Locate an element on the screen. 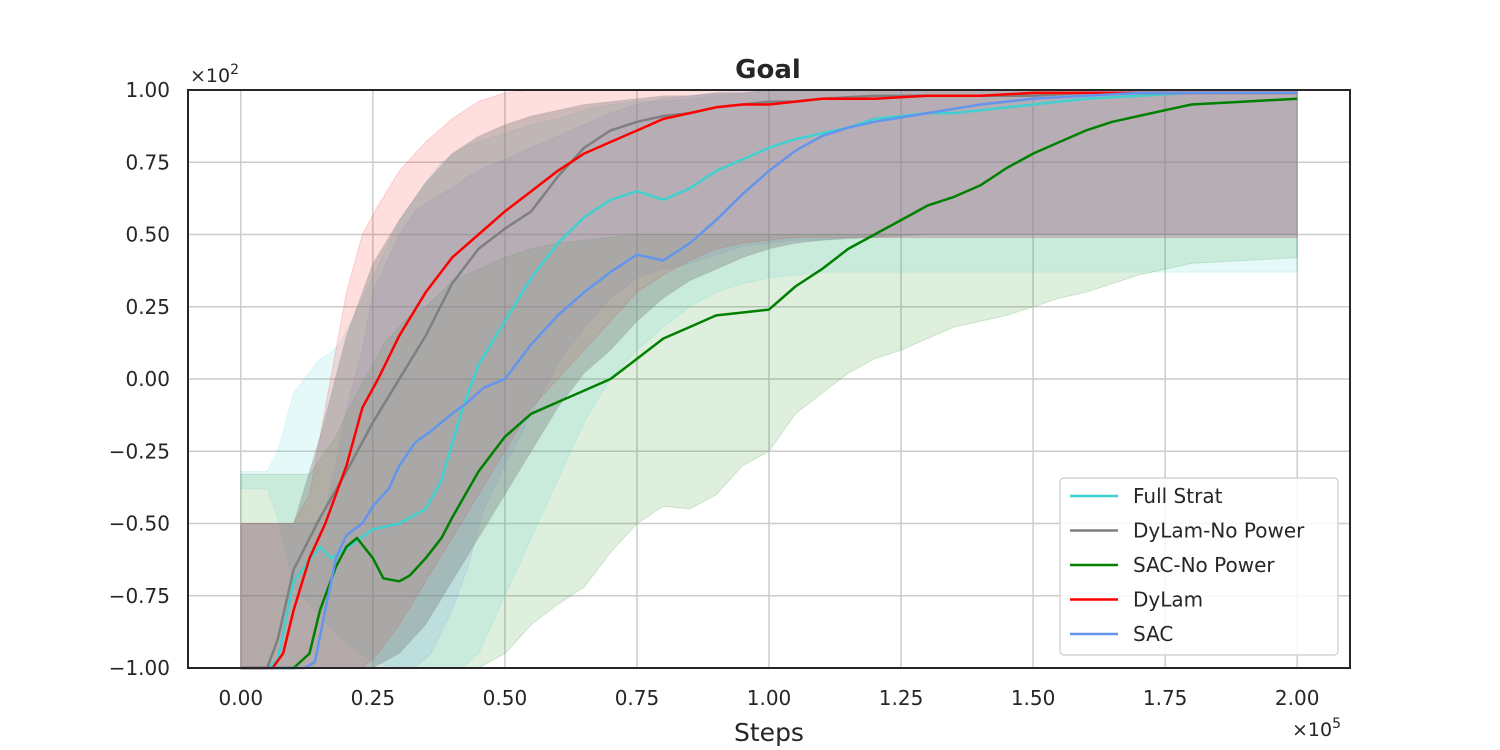 This screenshot has width=1500, height=750. x-tick-label: 0.00 is located at coordinates (241, 698).